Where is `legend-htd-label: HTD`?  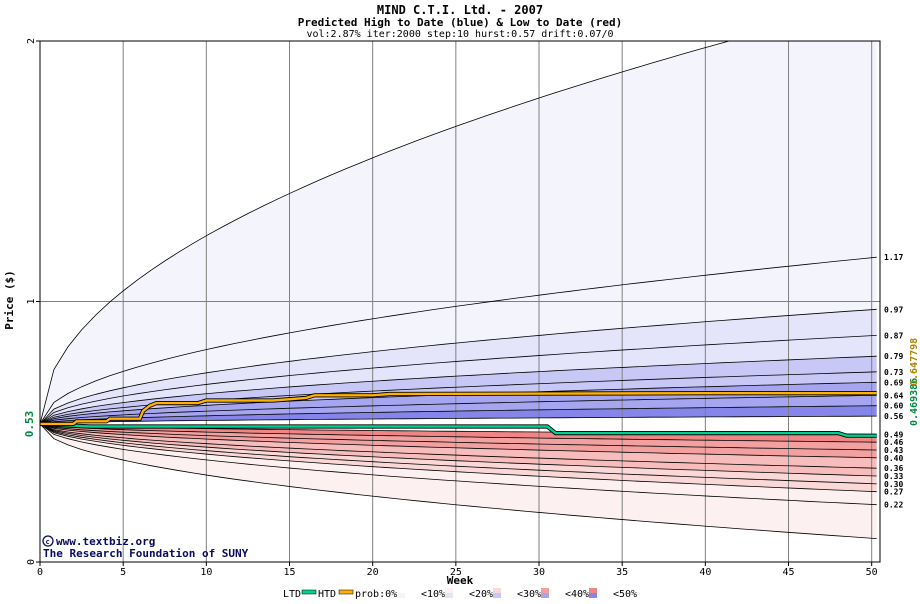 legend-htd-label: HTD is located at coordinates (327, 594).